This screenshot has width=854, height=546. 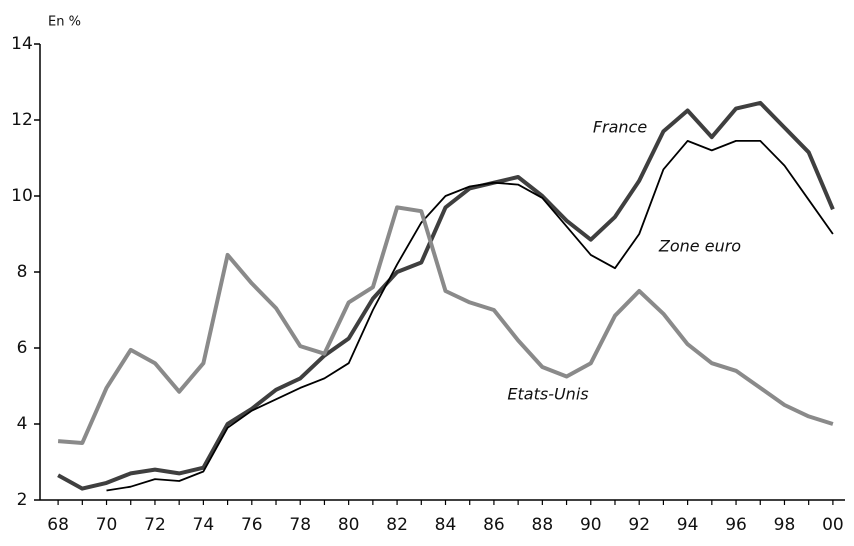 I want to click on y-tick-label: 8, so click(x=22, y=272).